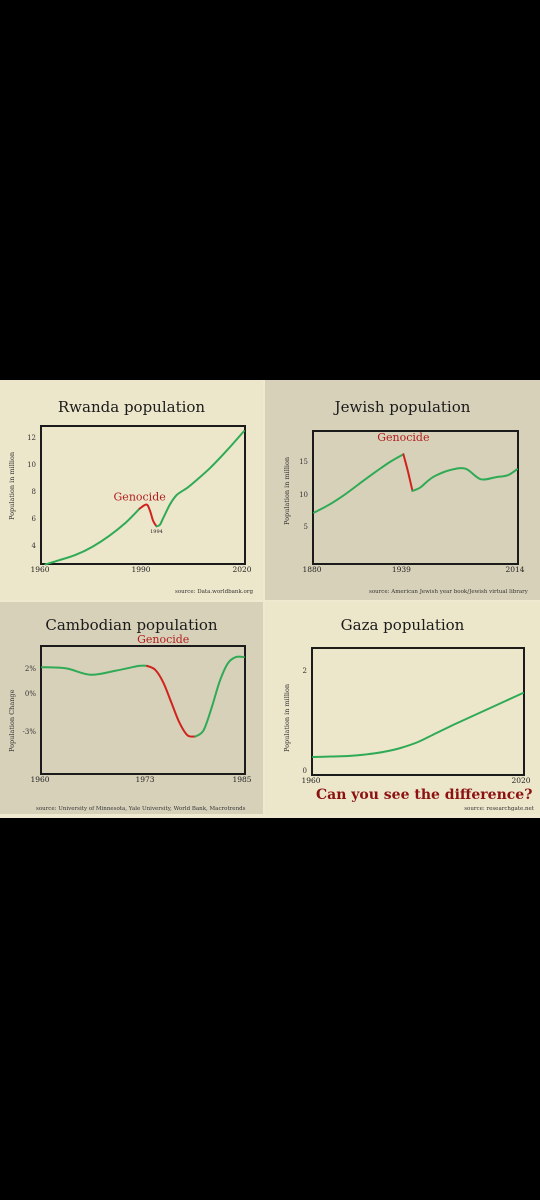  What do you see at coordinates (145, 779) in the screenshot?
I see `x-tick-label: 1973` at bounding box center [145, 779].